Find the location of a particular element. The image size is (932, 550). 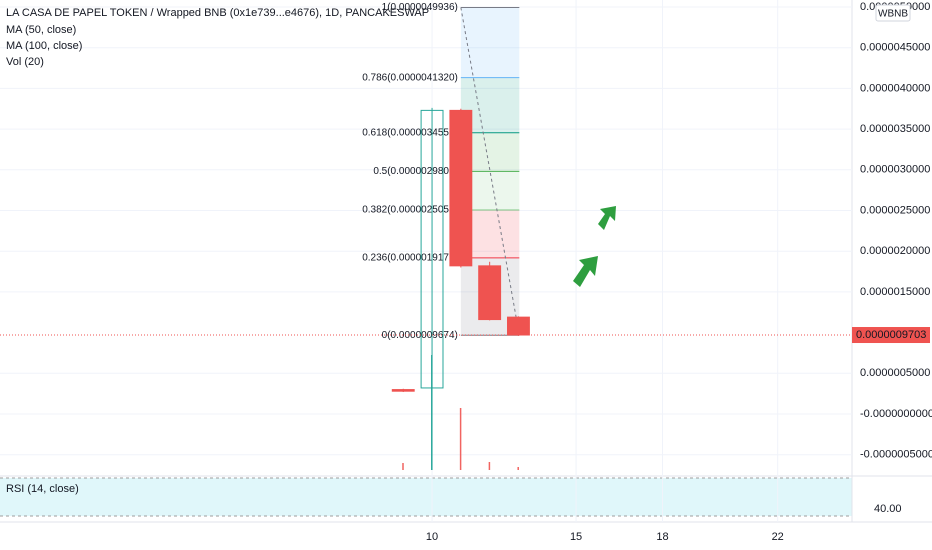

y-tick-label: 0.0000015000 is located at coordinates (895, 292).